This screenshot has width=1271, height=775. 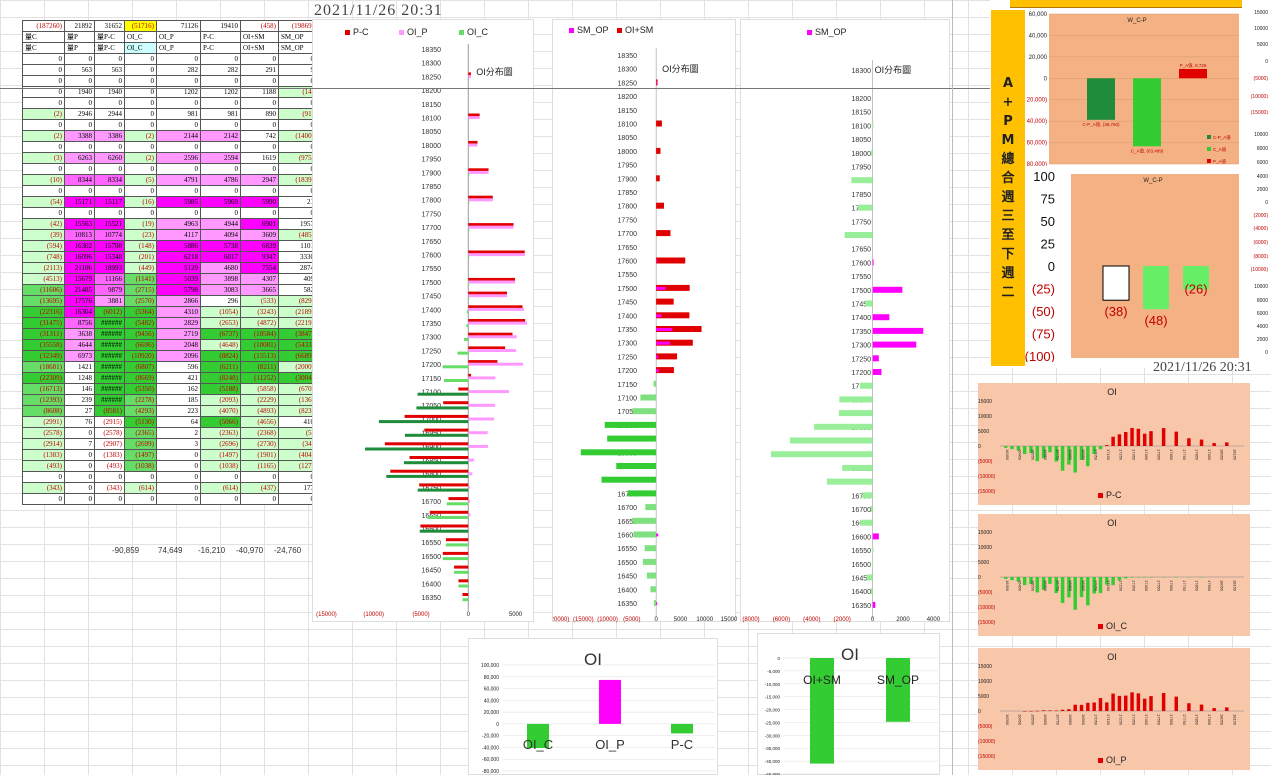 What do you see at coordinates (259, 70) in the screenshot?
I see `table-cell: 291` at bounding box center [259, 70].